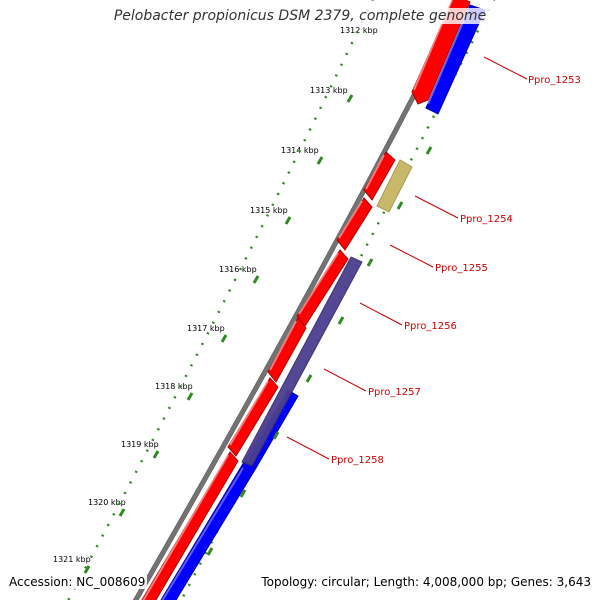 This screenshot has height=600, width=600. Describe the element at coordinates (174, 386) in the screenshot. I see `tick-label: 1318 kbp` at that location.